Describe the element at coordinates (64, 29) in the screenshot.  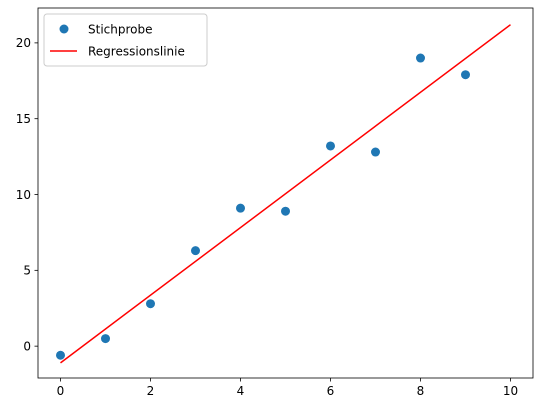
I see `legend-marker-swatch` at that location.